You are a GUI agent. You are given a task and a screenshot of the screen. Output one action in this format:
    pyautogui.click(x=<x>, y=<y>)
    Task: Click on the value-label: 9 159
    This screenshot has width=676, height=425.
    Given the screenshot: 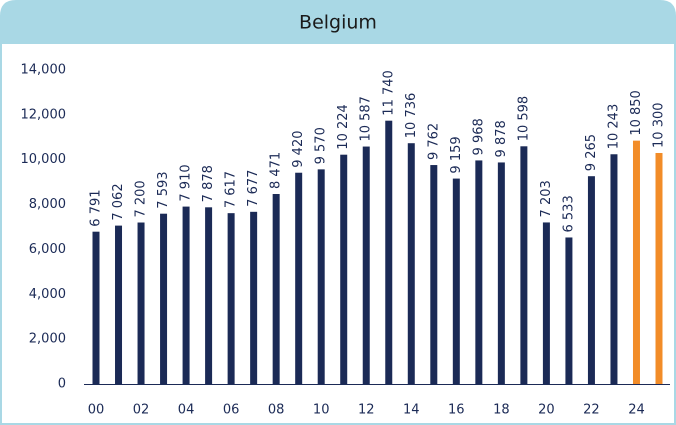 What is the action you would take?
    pyautogui.click(x=456, y=154)
    